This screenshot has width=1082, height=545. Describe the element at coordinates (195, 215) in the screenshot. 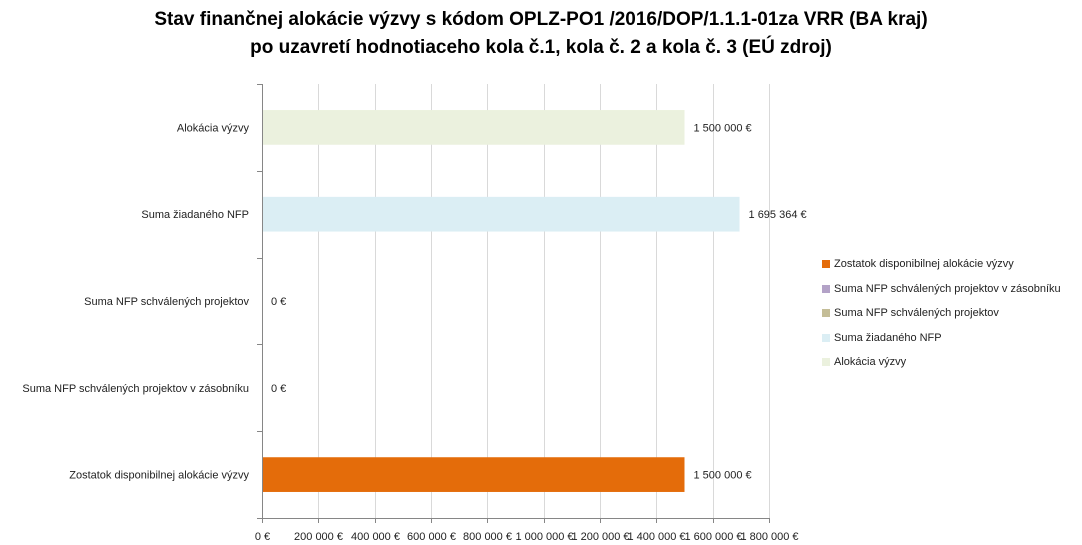

I see `category-label: Suma žiadaného NFP` at that location.